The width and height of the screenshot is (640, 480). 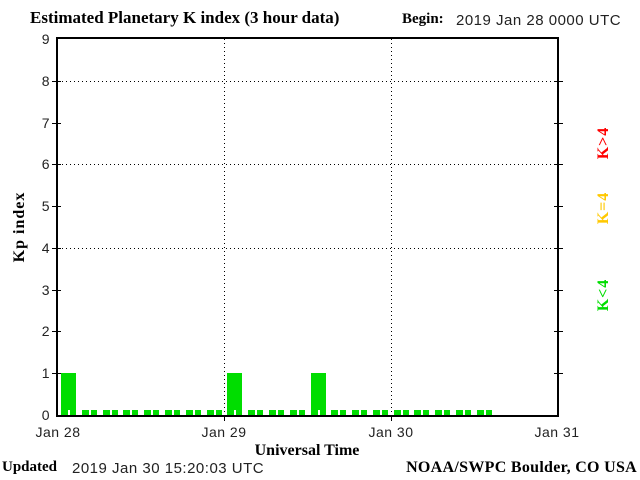 I want to click on y-tick-label-7: 7, so click(x=45, y=123).